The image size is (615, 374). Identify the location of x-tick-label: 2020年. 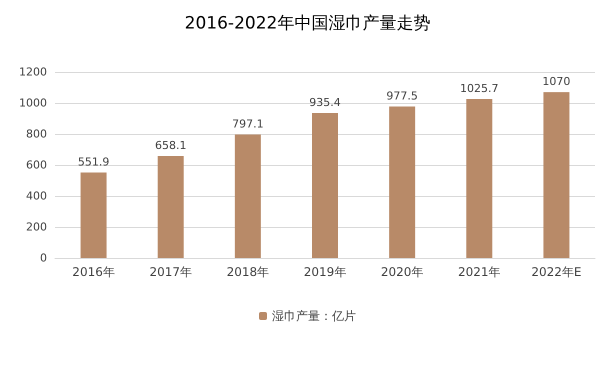
(402, 272).